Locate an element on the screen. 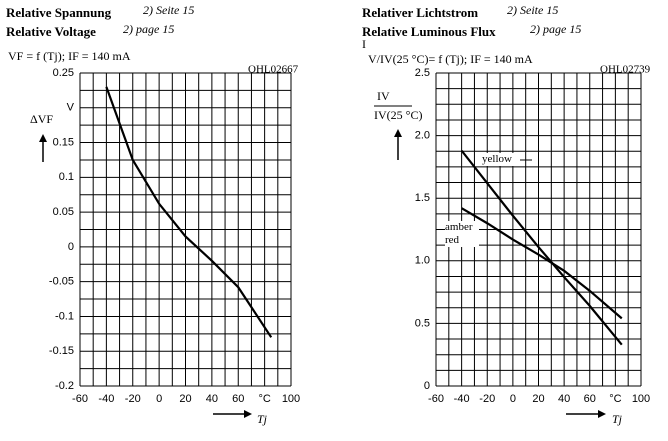  y-tick-label: -0.1 is located at coordinates (64, 316).